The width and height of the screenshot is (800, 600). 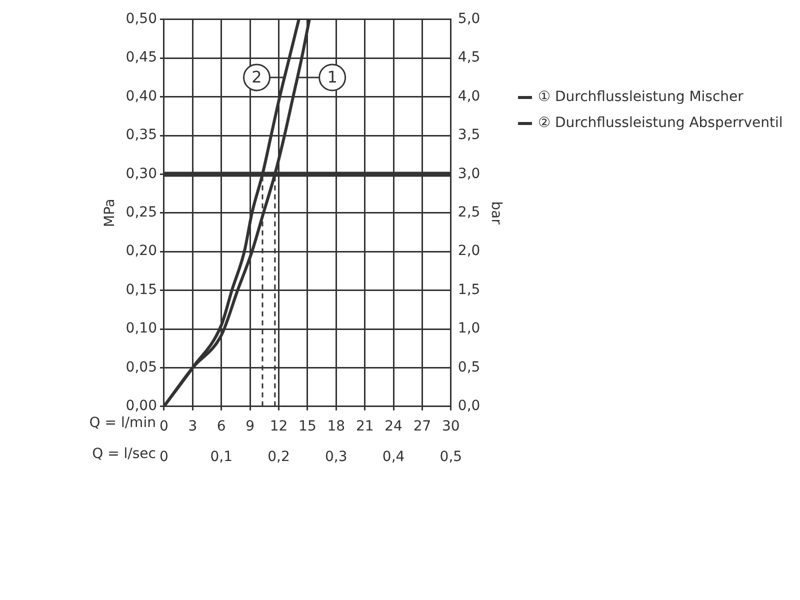 I want to click on y2-tick-label: 3,5, so click(x=469, y=135).